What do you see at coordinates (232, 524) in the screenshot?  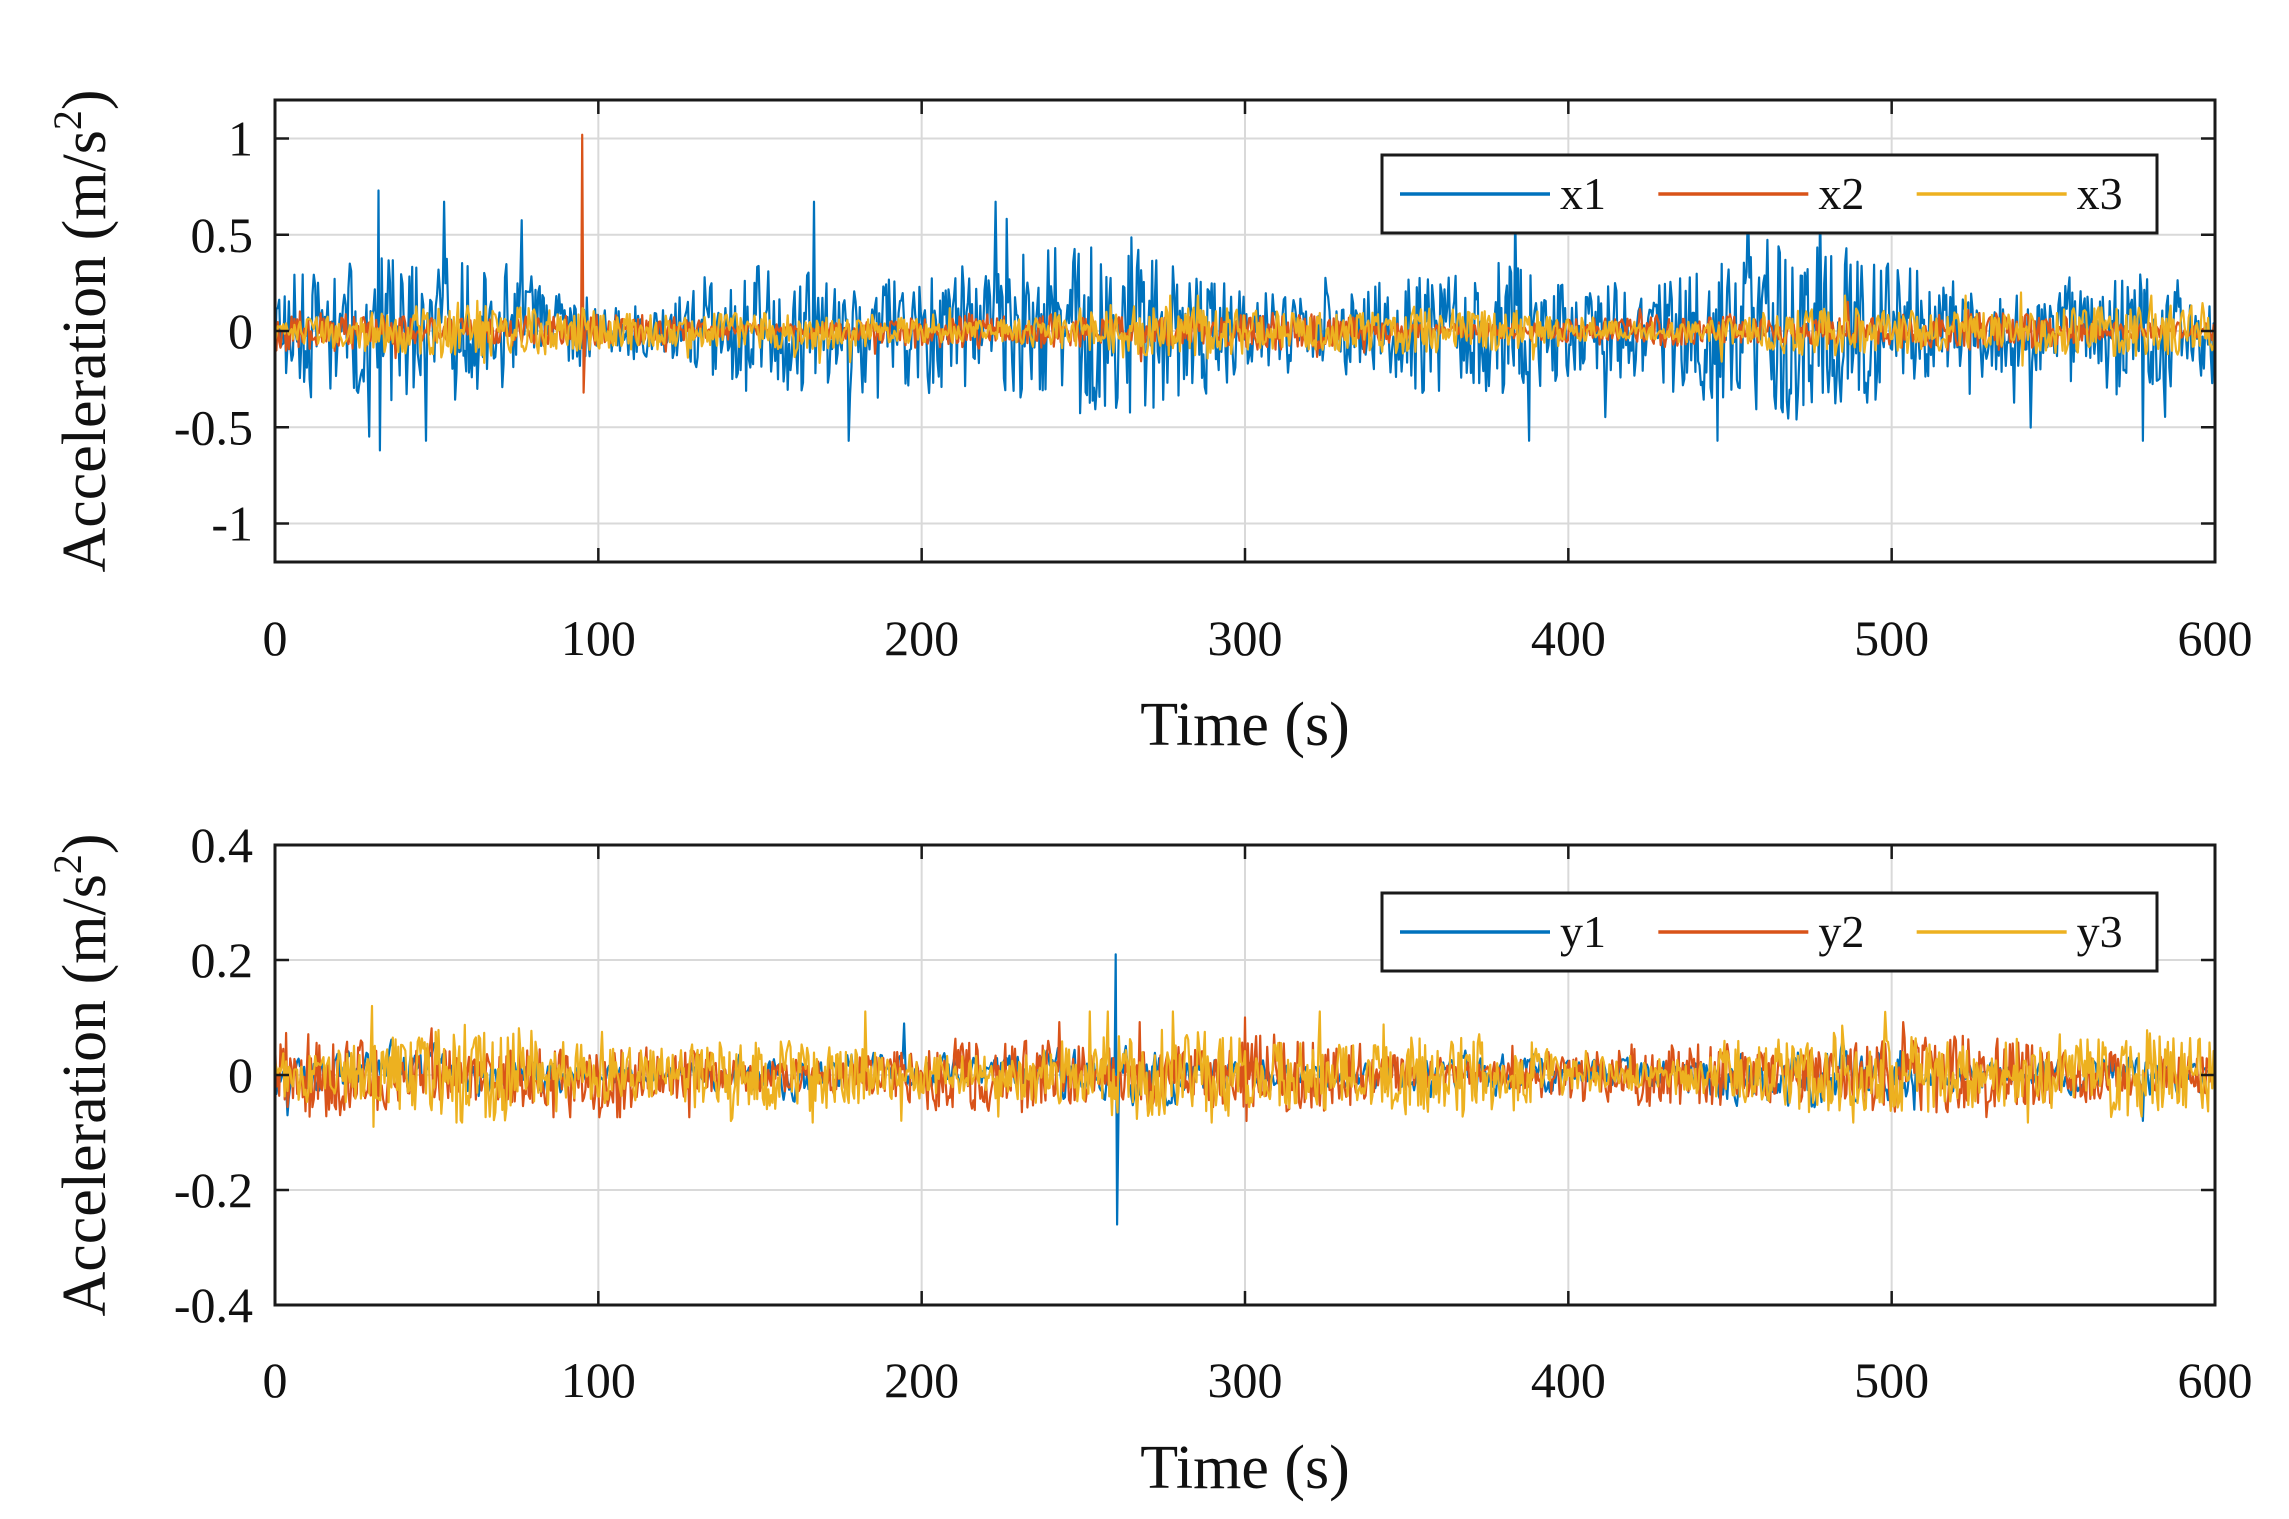 I see `y-tick-label-0: -1` at bounding box center [232, 524].